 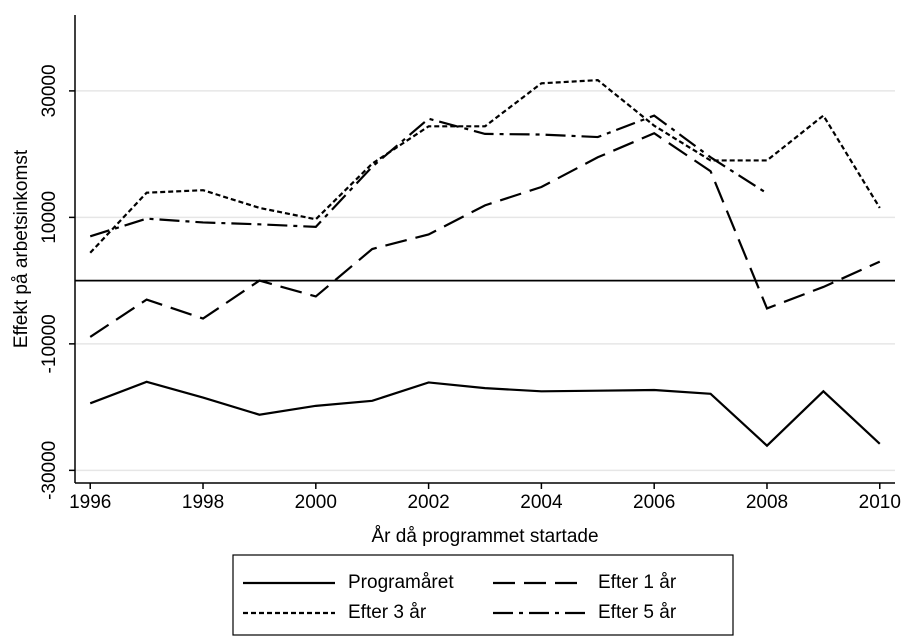 I want to click on y-tick-label: -10000, so click(x=49, y=343).